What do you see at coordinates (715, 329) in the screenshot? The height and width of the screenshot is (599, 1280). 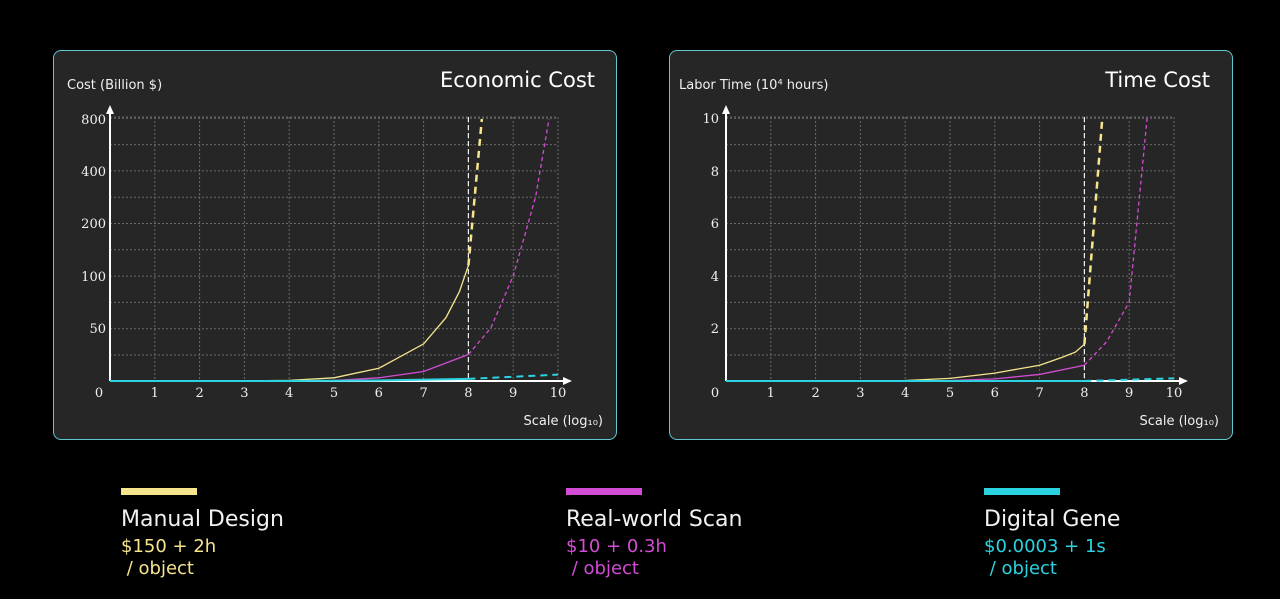 I see `y-tick-label: 2` at bounding box center [715, 329].